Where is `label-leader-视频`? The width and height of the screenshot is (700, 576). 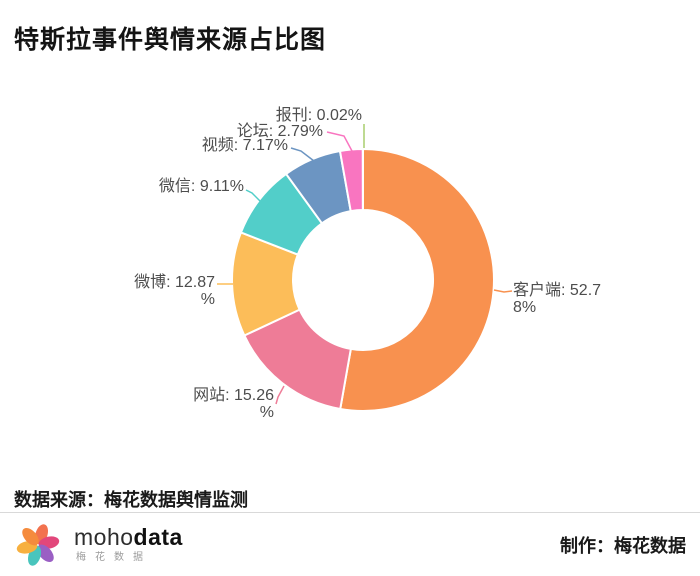
label-leader-视频 is located at coordinates (302, 154).